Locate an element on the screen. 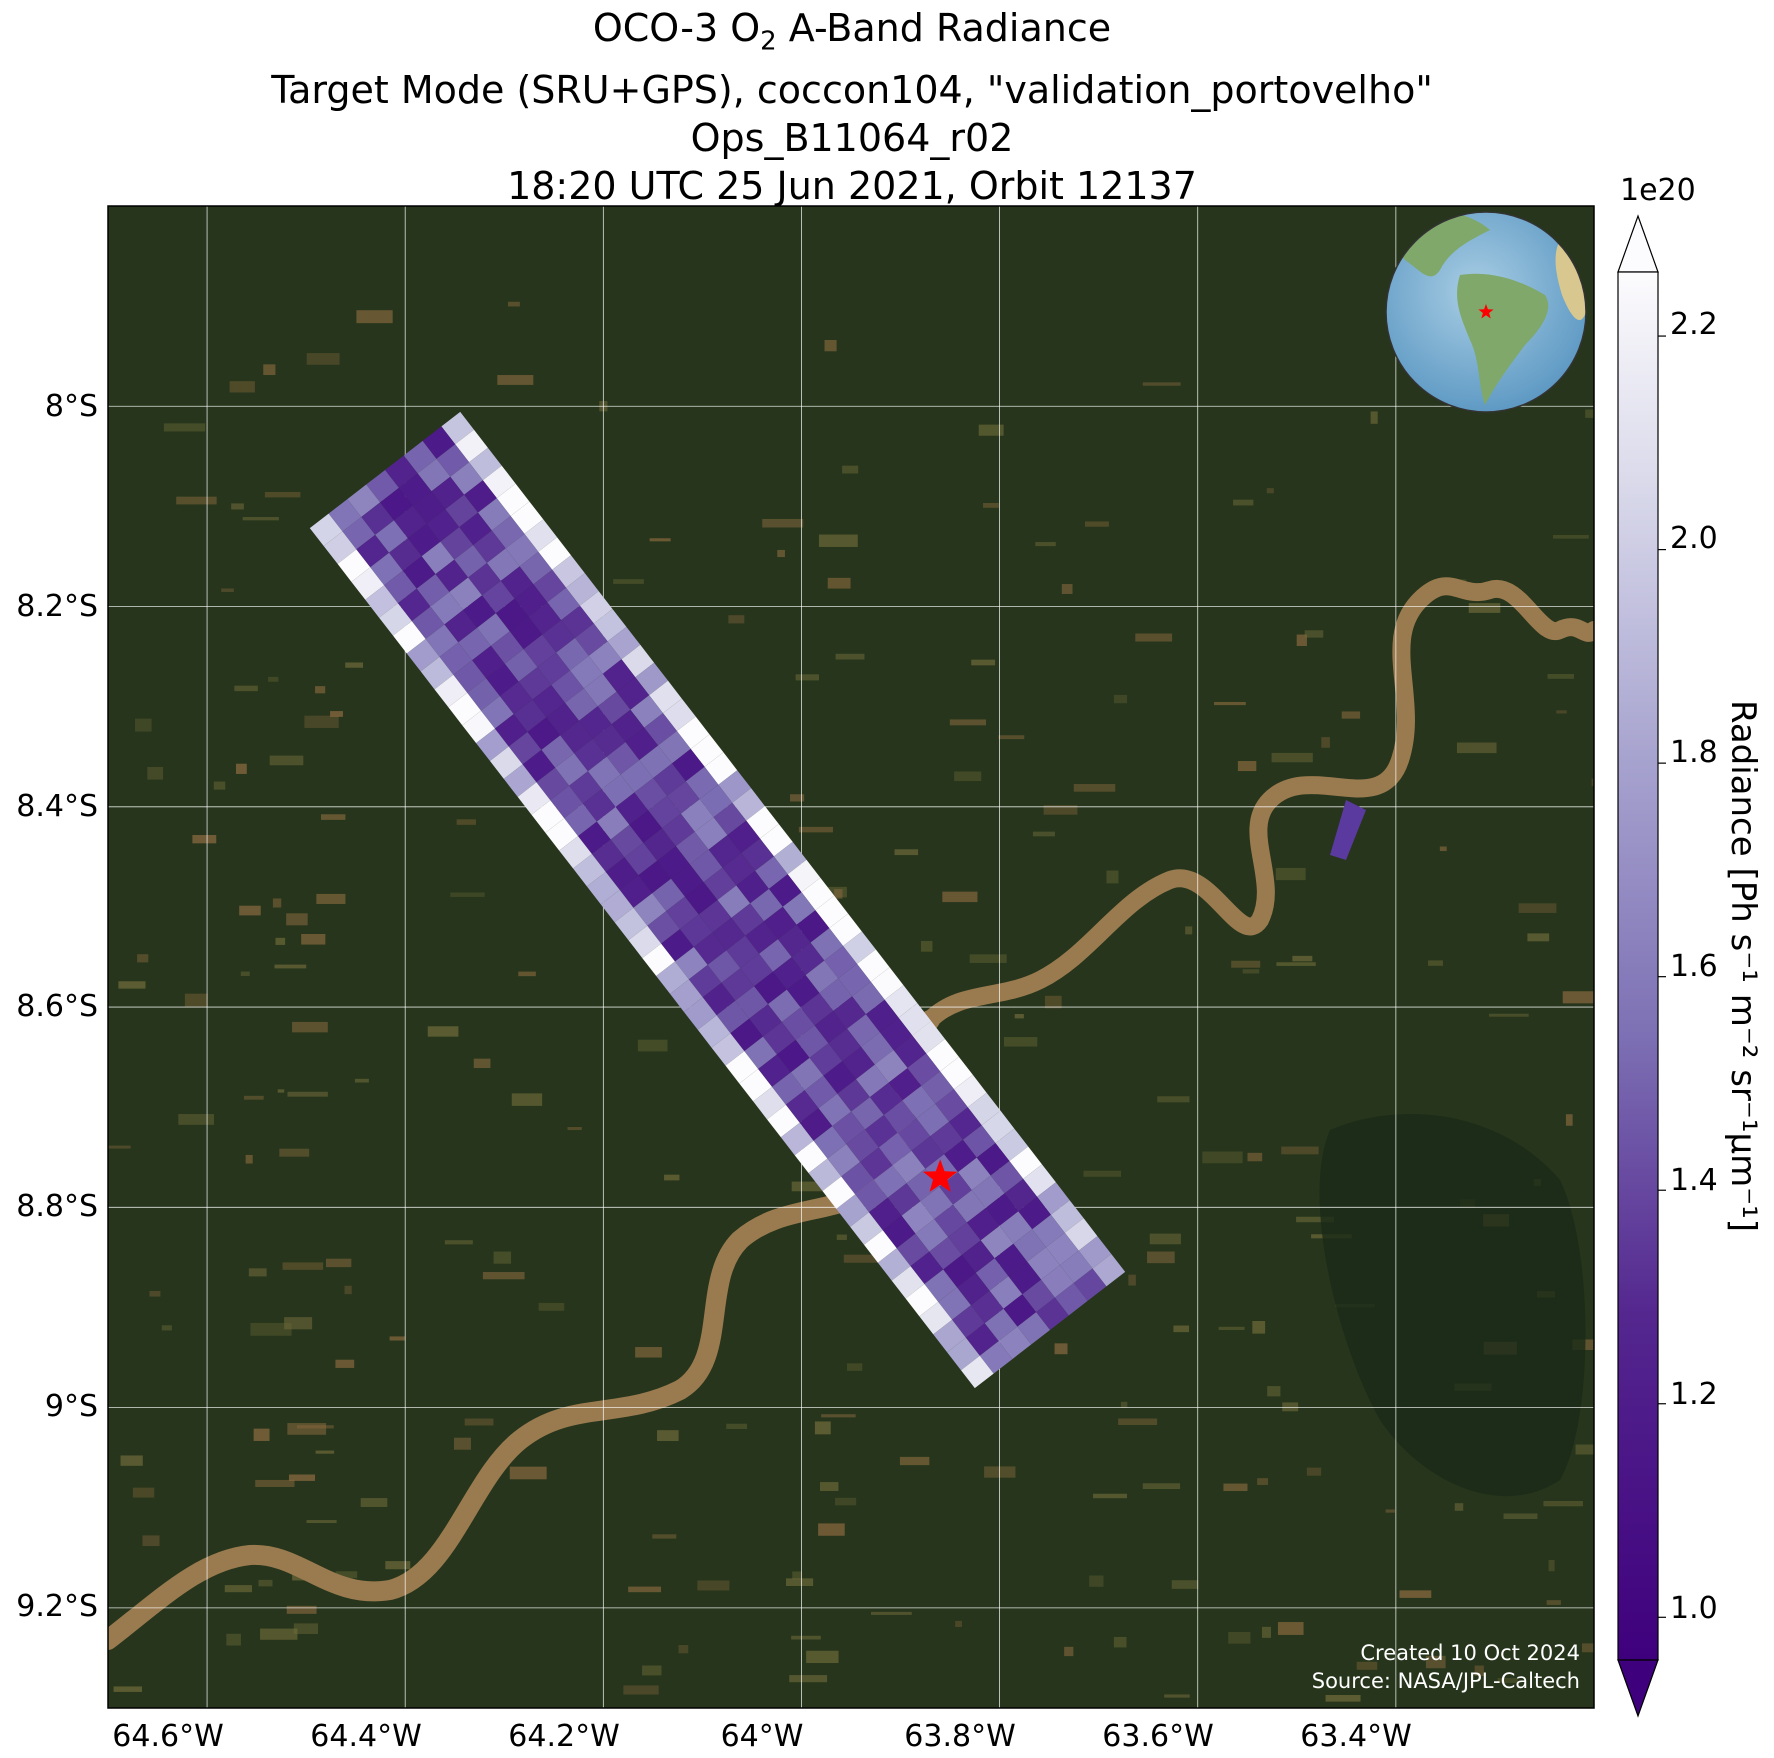 This screenshot has height=1758, width=1774. colorbar-tick-marks is located at coordinates (1662, 976).